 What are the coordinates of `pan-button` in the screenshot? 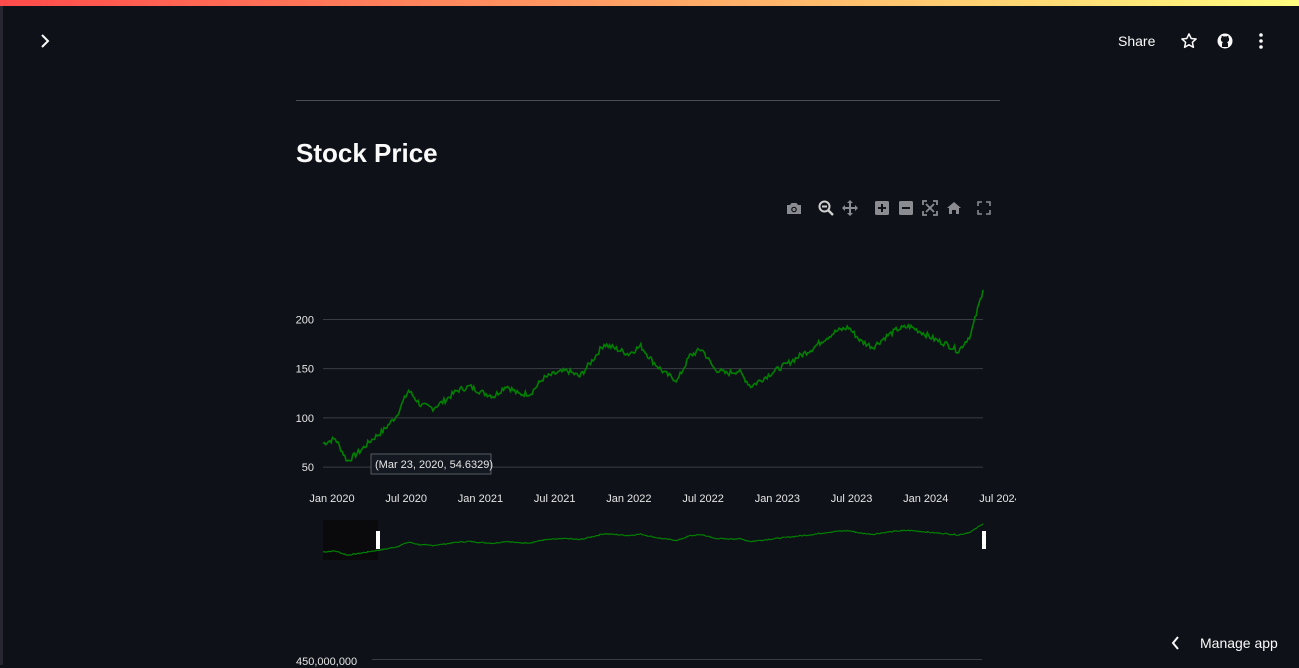 It's located at (850, 208).